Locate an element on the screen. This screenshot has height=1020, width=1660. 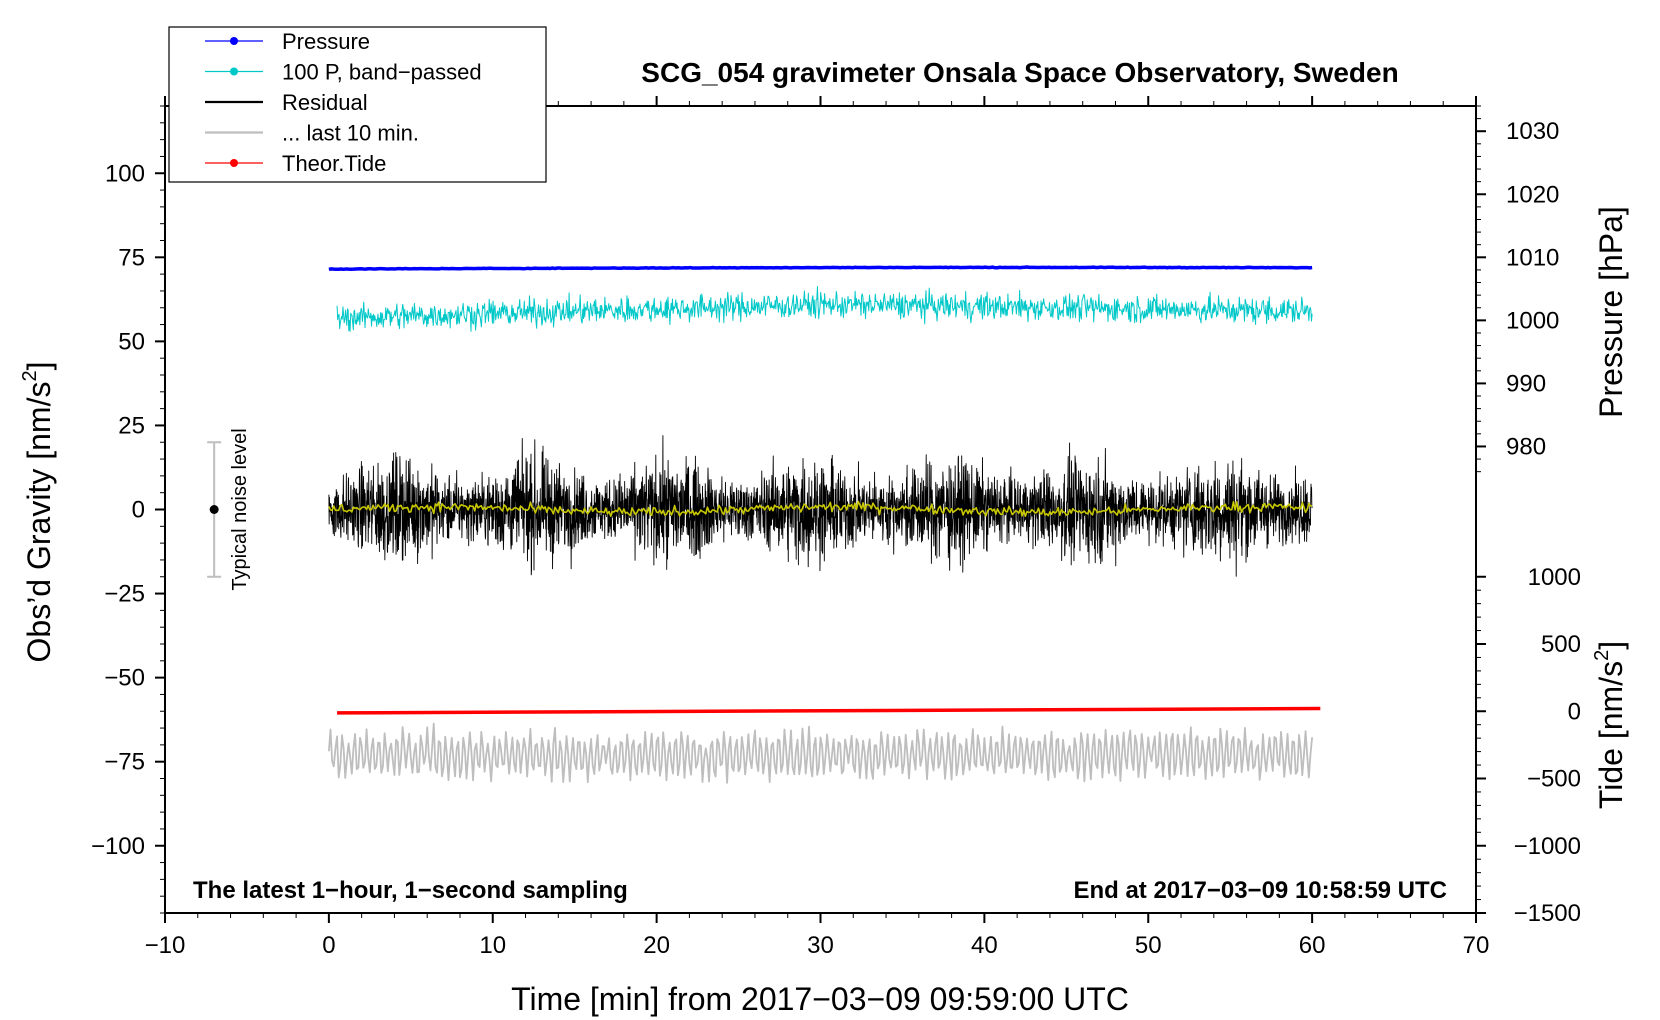
legend-label: Pressure is located at coordinates (326, 41).